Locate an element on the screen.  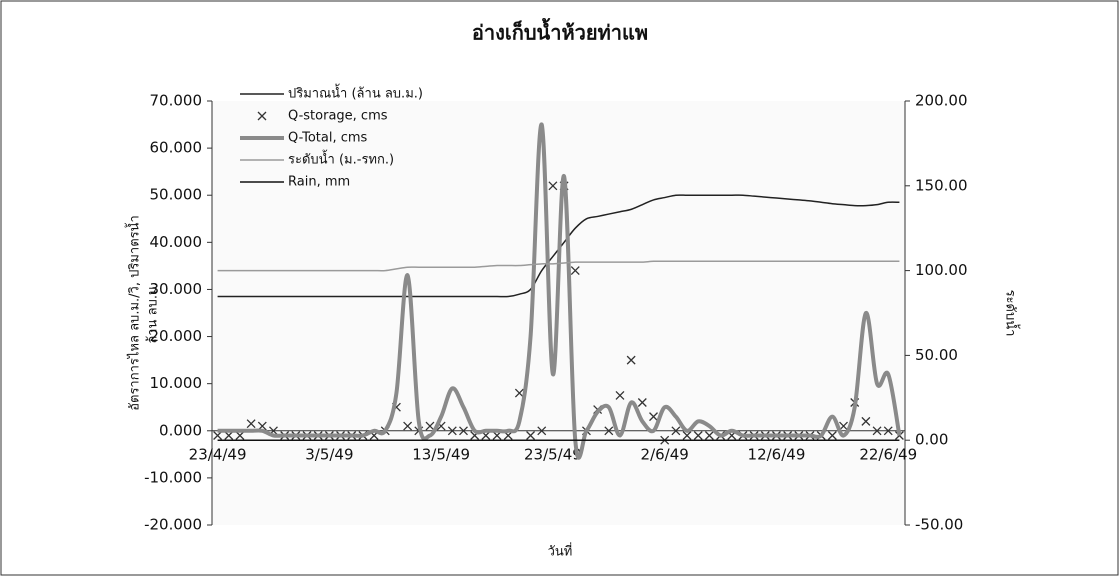
legend-label: Rain, mm is located at coordinates (319, 182).